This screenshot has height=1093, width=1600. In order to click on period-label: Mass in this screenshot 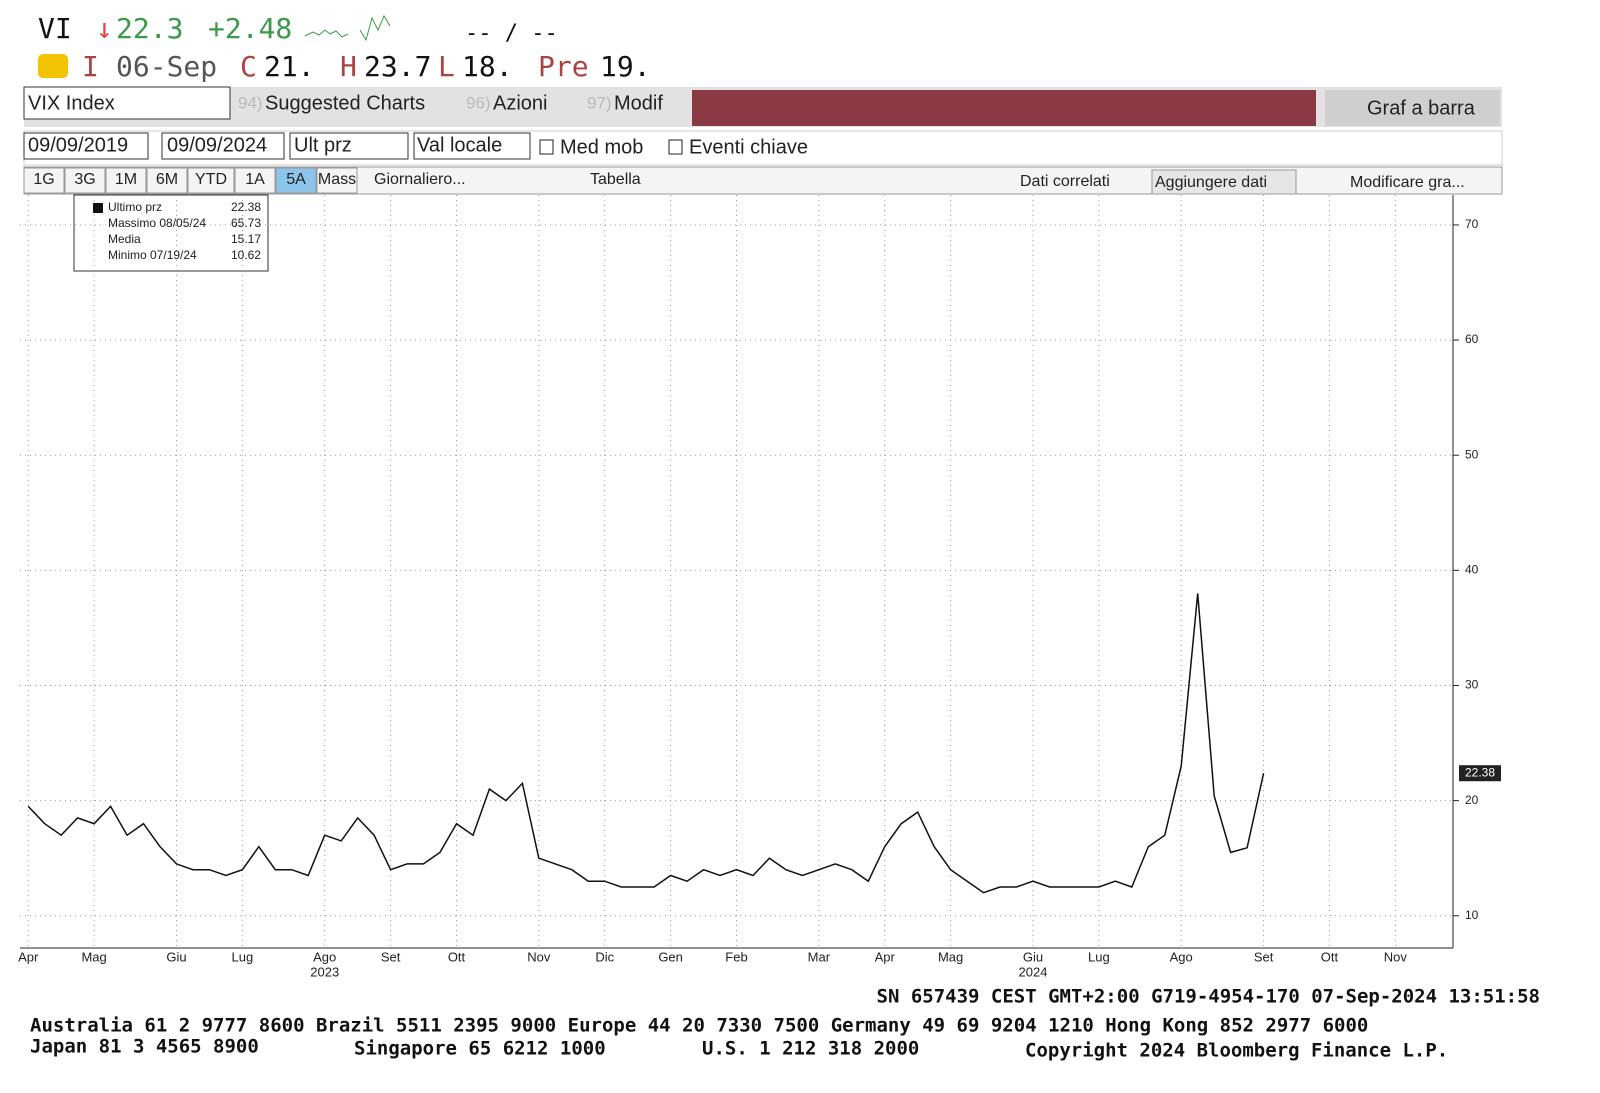, I will do `click(337, 179)`.